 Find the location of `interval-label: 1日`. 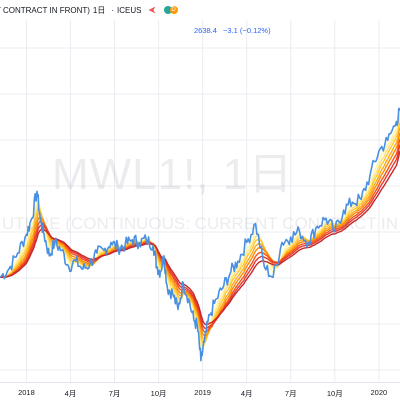

interval-label: 1日 is located at coordinates (99, 10).